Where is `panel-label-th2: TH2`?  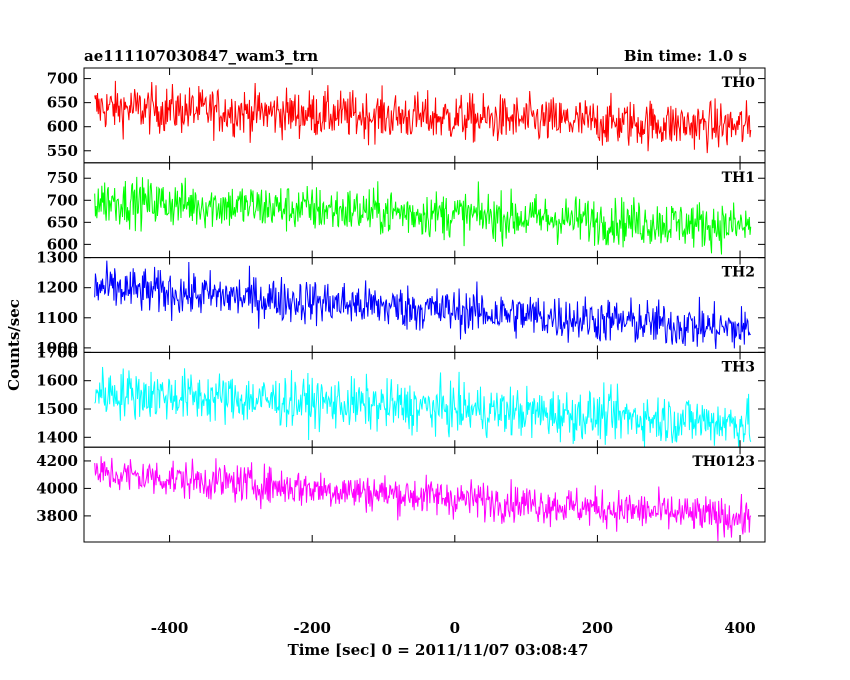 panel-label-th2: TH2 is located at coordinates (738, 273).